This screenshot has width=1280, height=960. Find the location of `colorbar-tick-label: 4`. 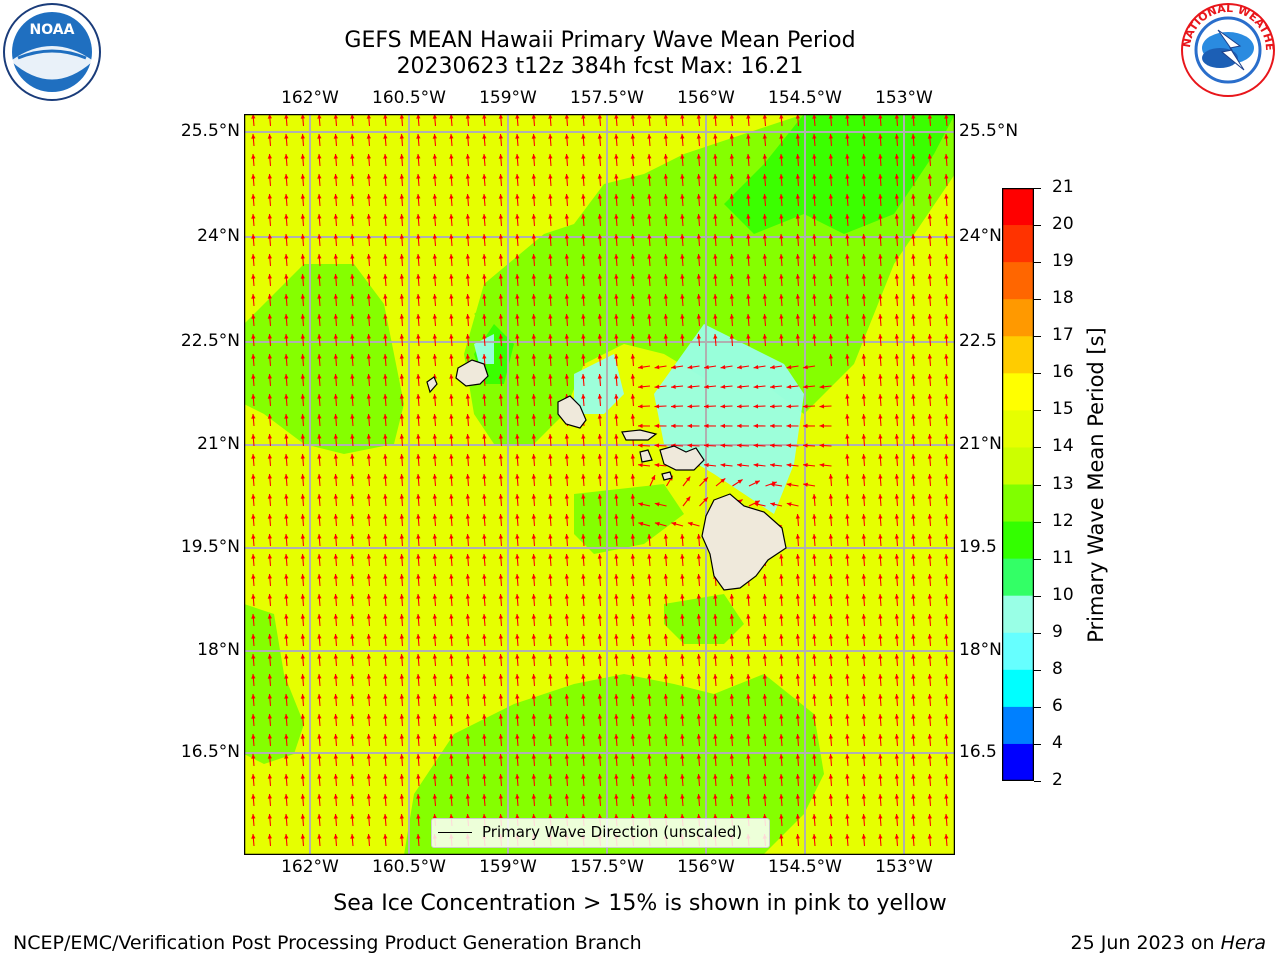

colorbar-tick-label: 4 is located at coordinates (1057, 742).